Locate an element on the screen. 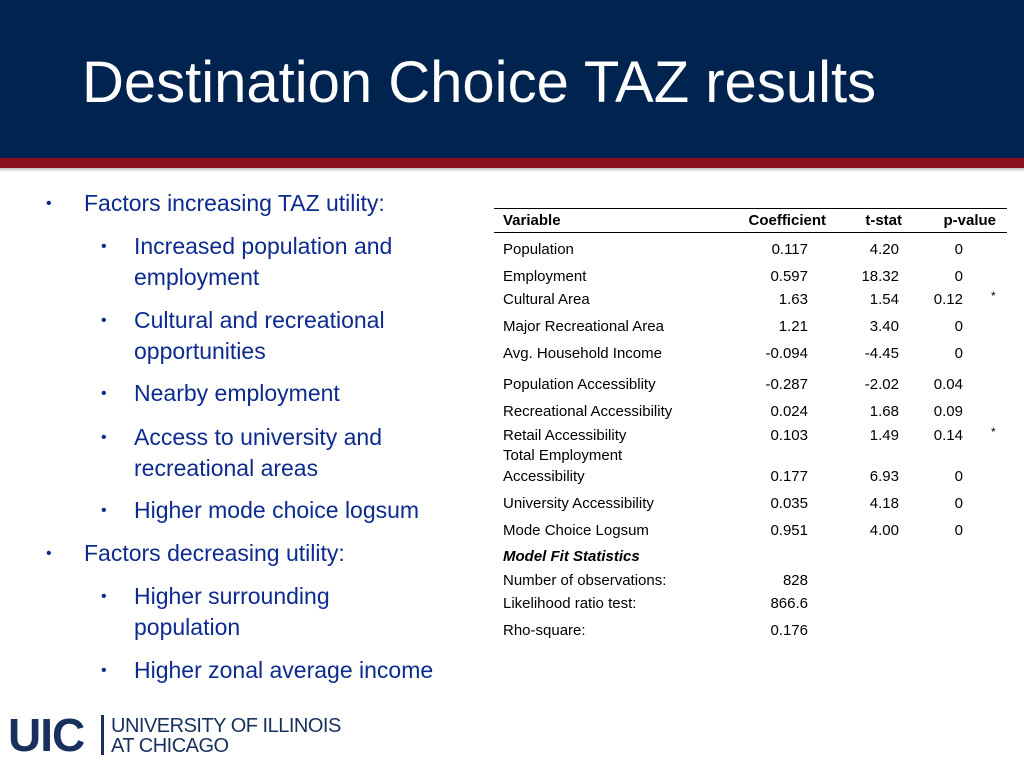 The image size is (1024, 768). logo-text-line2: AT CHICAGO is located at coordinates (170, 746).